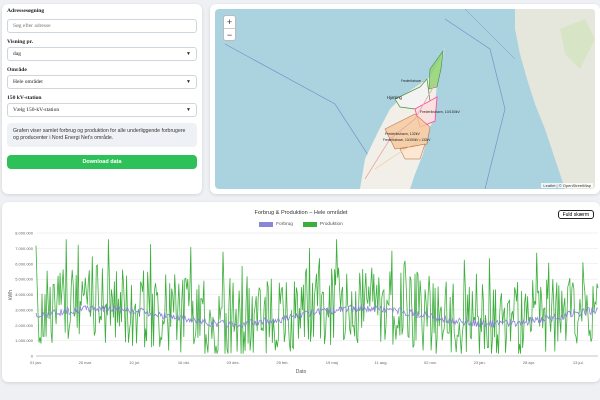 The width and height of the screenshot is (600, 400). What do you see at coordinates (24, 98) in the screenshot?
I see `station-label: 150 kV-station` at bounding box center [24, 98].